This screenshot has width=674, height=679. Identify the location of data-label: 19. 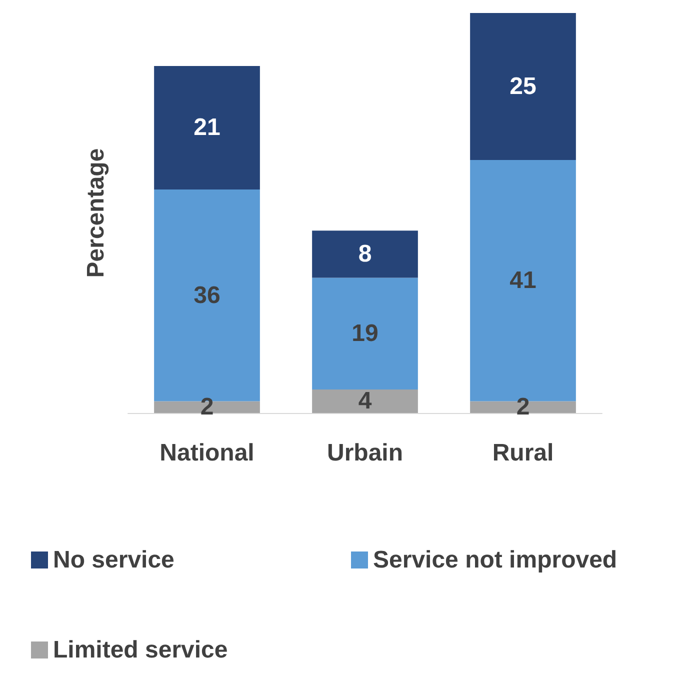
(365, 334).